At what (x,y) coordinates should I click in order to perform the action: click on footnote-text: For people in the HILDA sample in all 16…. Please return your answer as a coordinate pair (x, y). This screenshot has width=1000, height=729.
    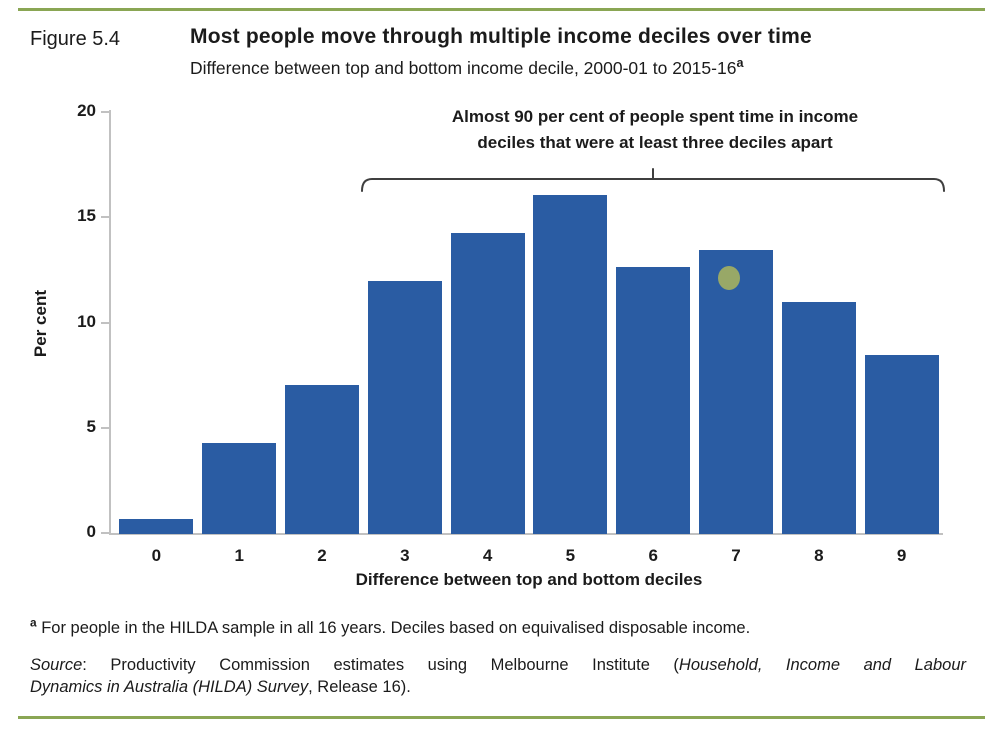
    Looking at the image, I should click on (393, 628).